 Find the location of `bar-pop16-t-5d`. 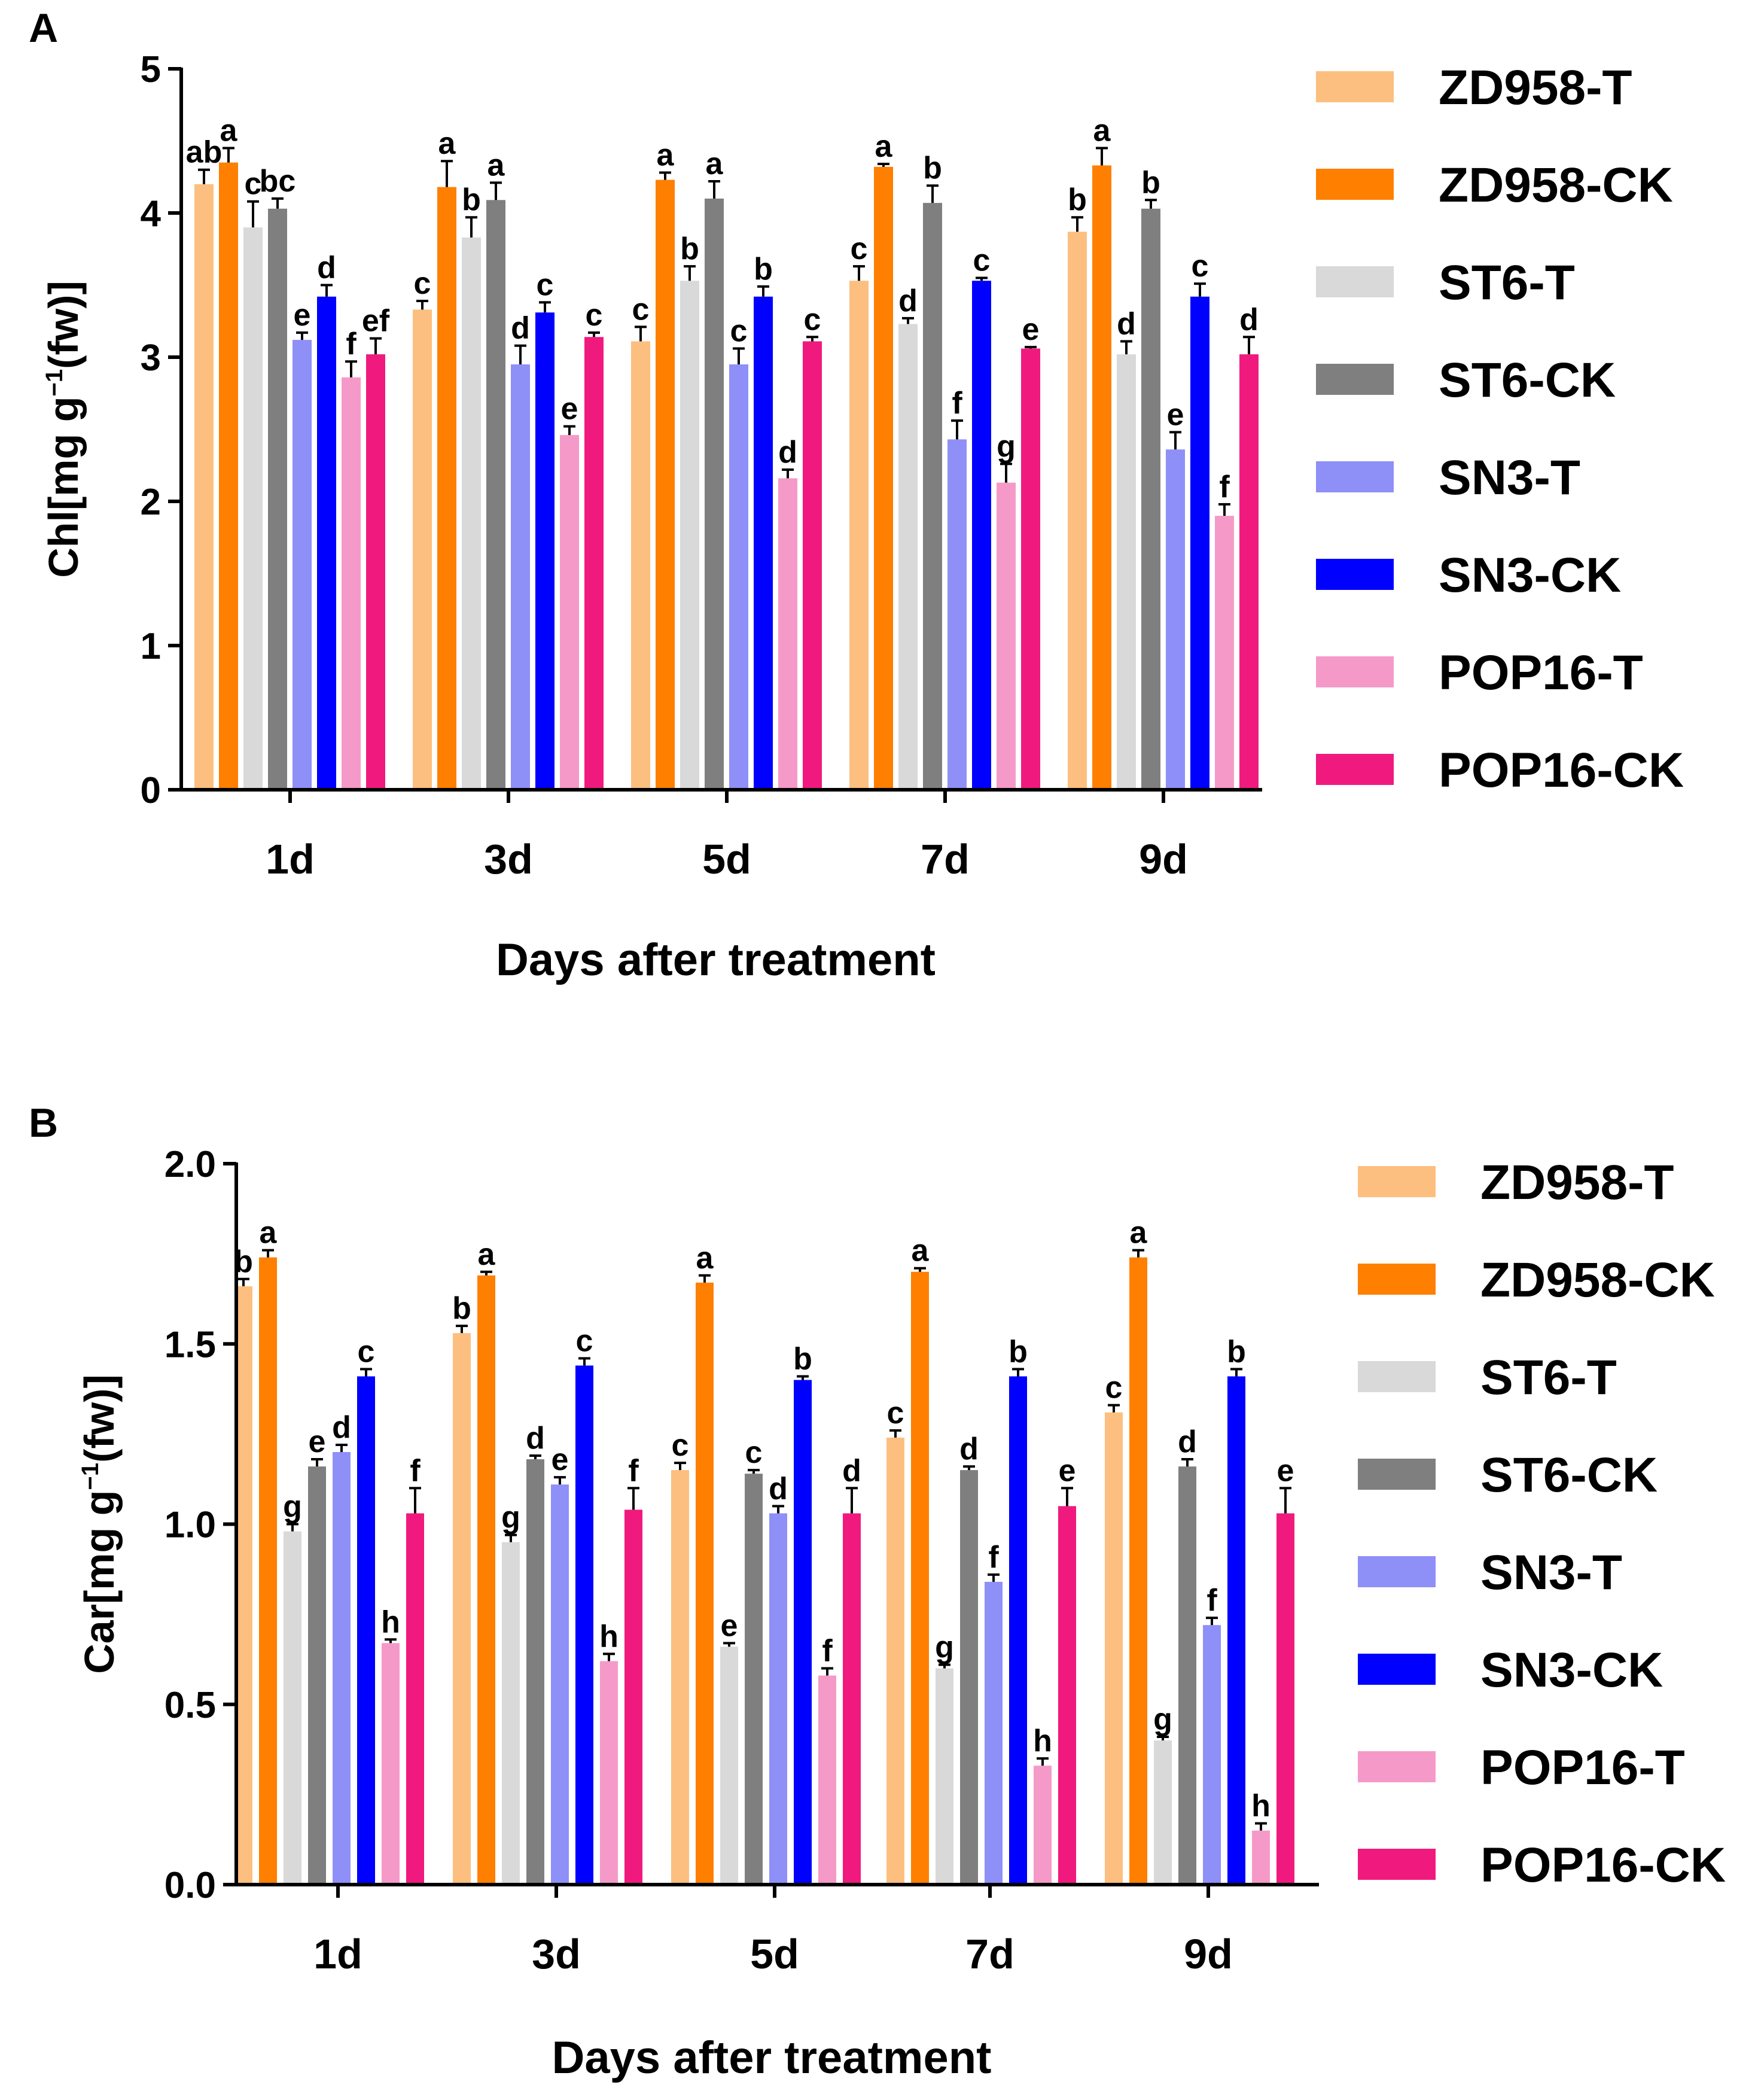

bar-pop16-t-5d is located at coordinates (787, 634).